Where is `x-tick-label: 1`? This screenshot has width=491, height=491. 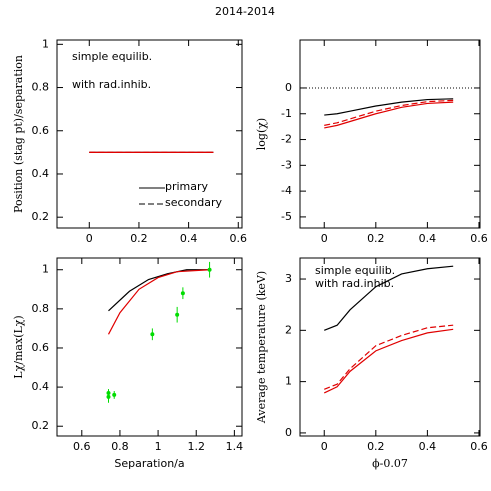
x-tick-label: 1 is located at coordinates (158, 446).